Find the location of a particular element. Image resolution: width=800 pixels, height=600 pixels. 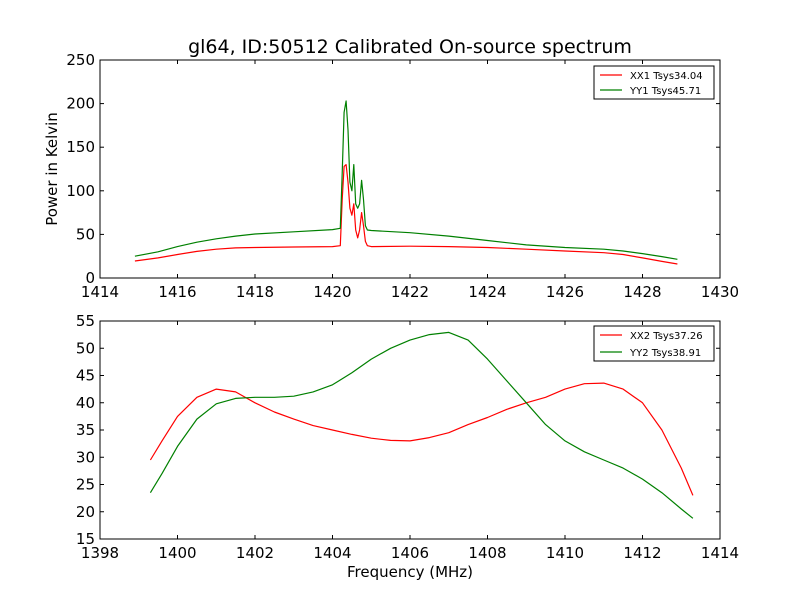

bottom-y-tick-label: 30 is located at coordinates (85, 457).